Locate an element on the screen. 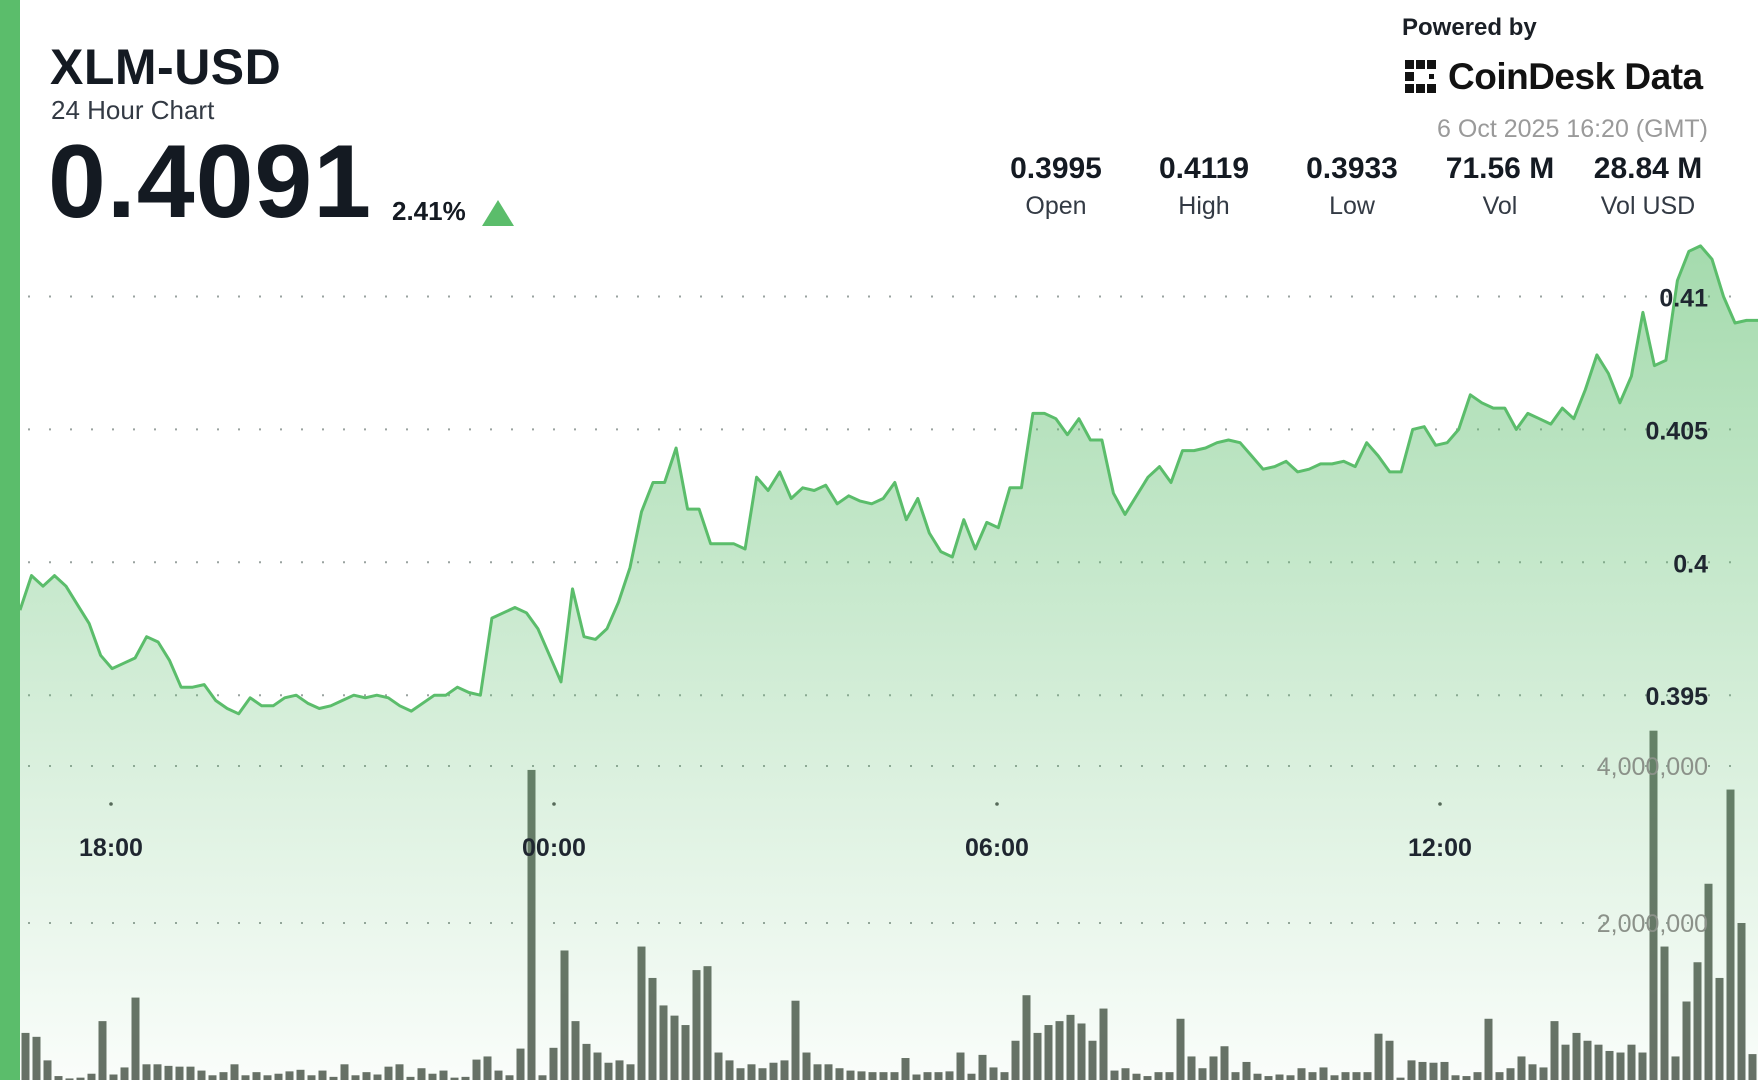  stat-value: 0.3933 is located at coordinates (1352, 168).